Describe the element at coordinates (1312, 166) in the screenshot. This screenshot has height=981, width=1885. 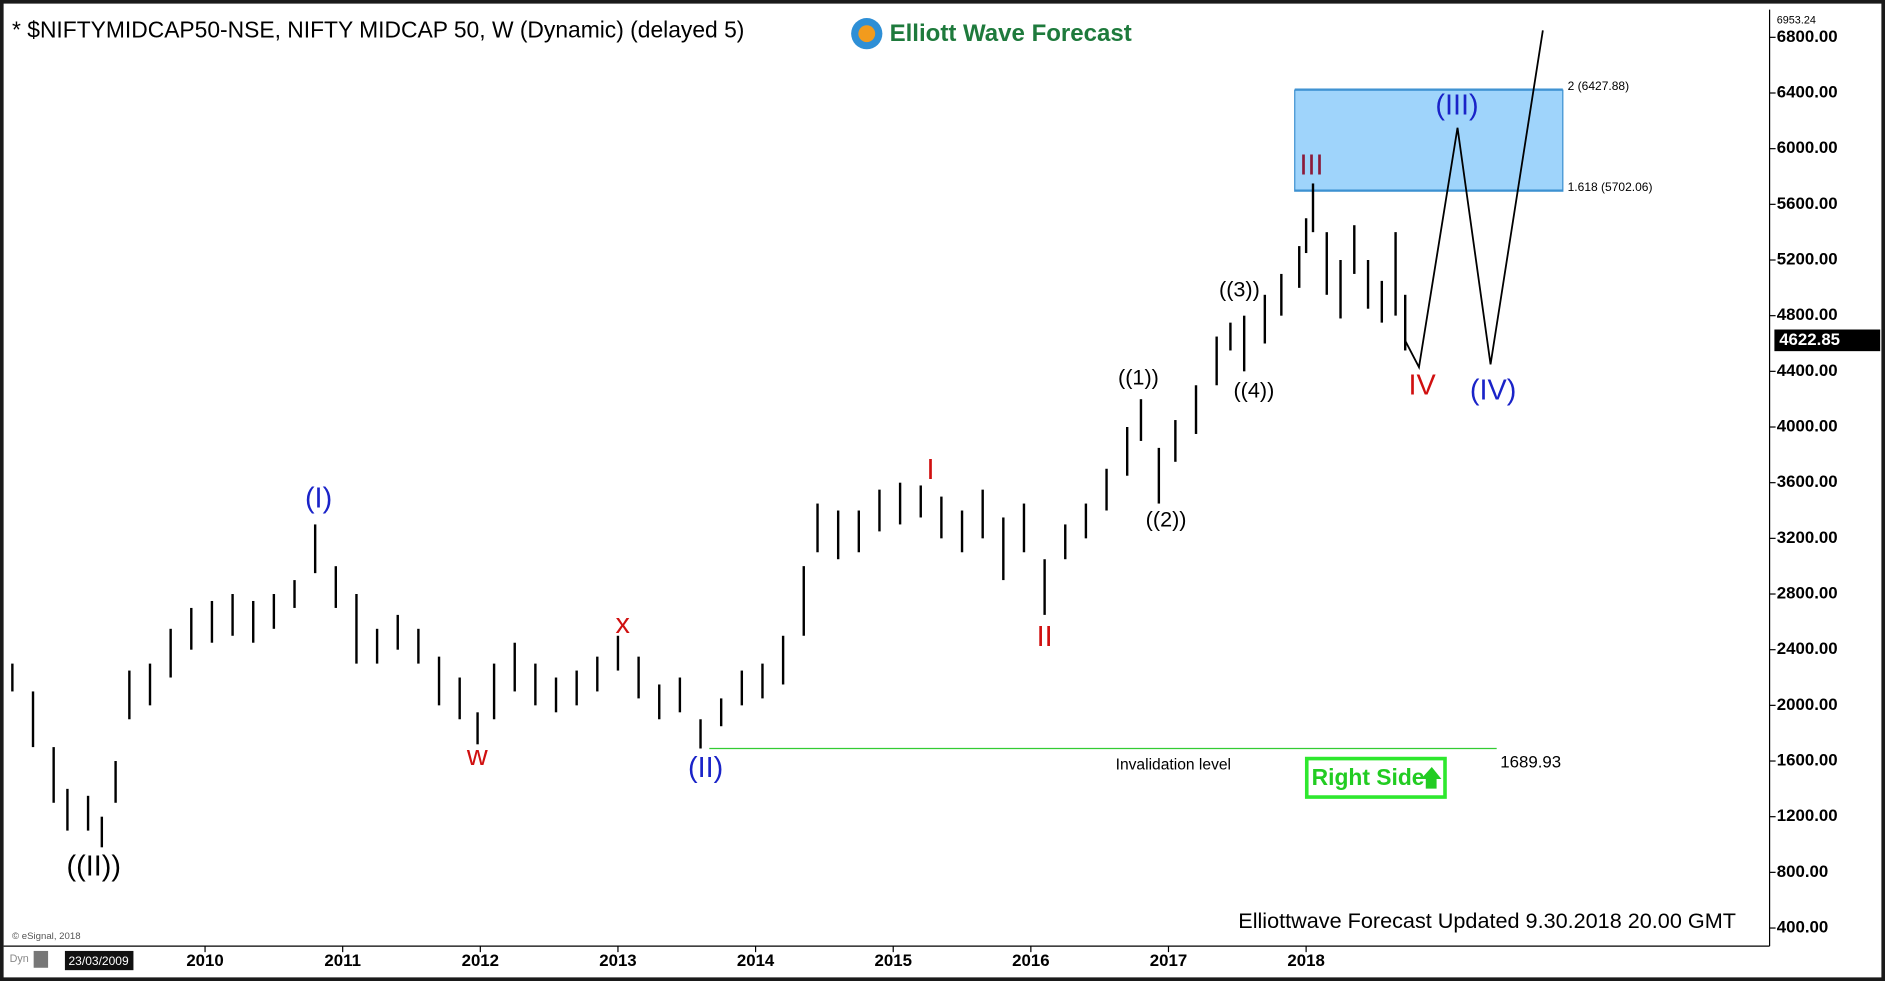
I see `wave-label: III` at that location.